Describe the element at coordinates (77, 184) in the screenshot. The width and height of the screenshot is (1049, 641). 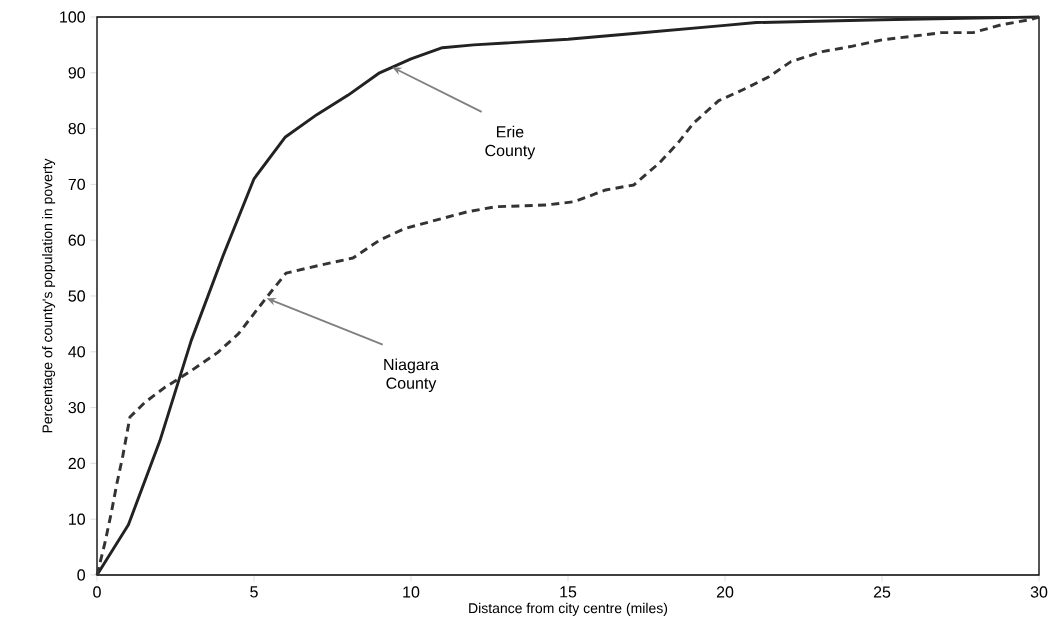
I see `y-tick-label: 70` at that location.